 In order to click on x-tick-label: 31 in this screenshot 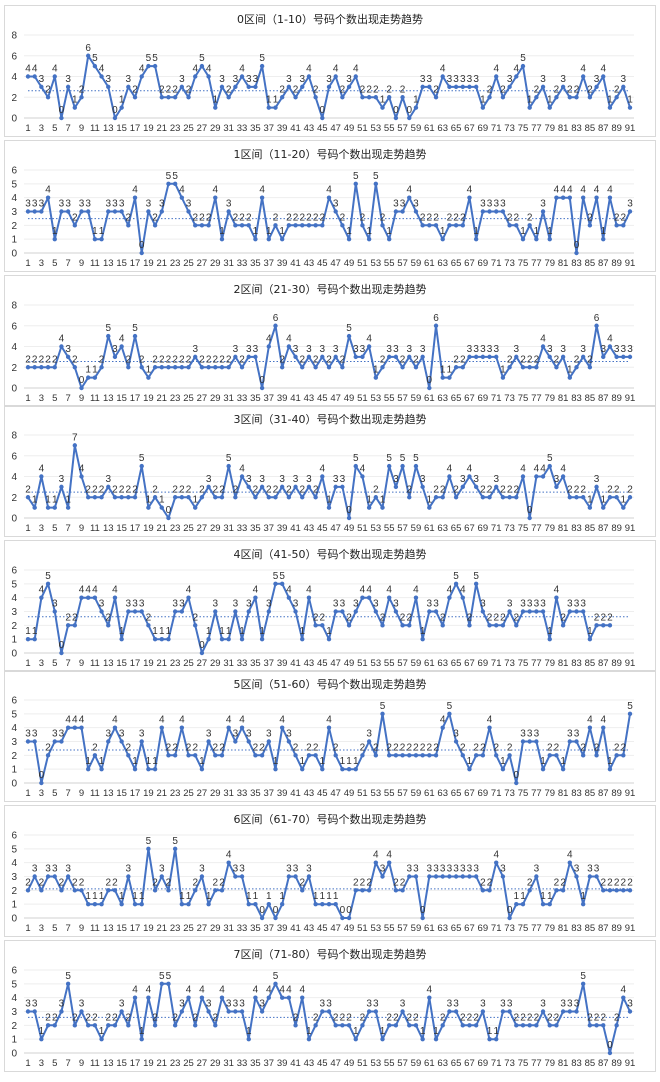, I will do `click(228, 128)`.